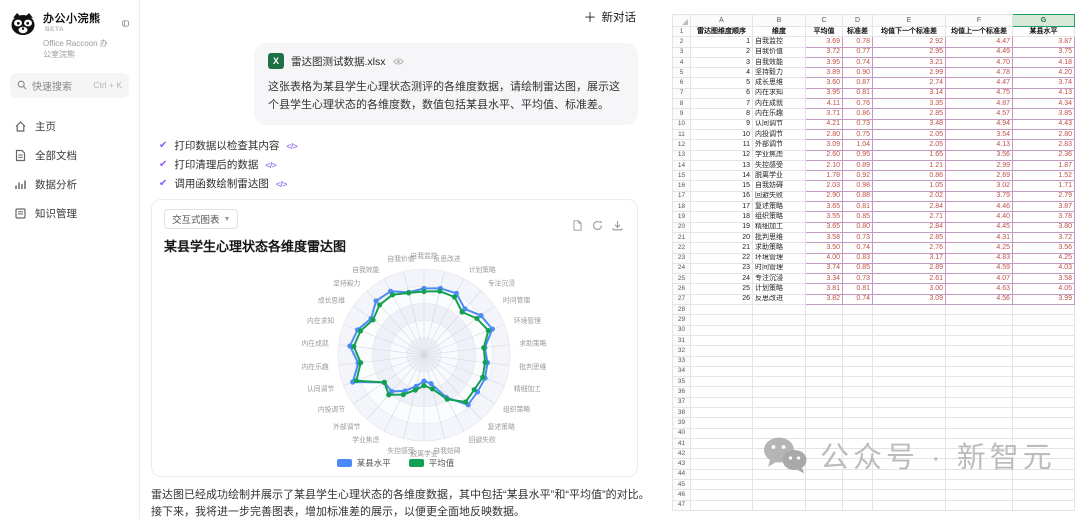 Image resolution: width=1080 pixels, height=519 pixels. I want to click on row-header: 34, so click(681, 371).